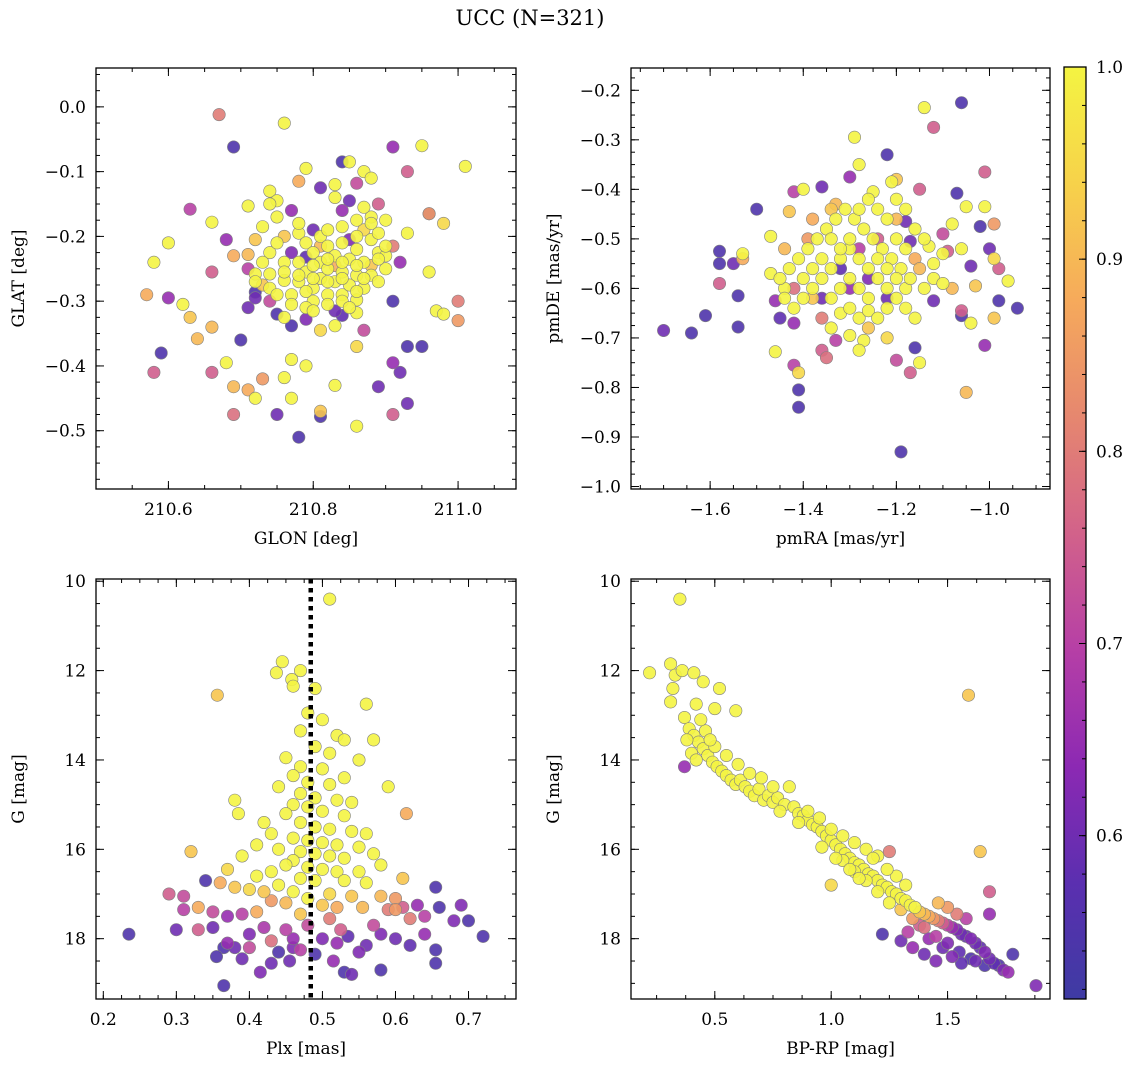 Image resolution: width=1136 pixels, height=1067 pixels. I want to click on x-tick-label: 210.6, so click(168, 510).